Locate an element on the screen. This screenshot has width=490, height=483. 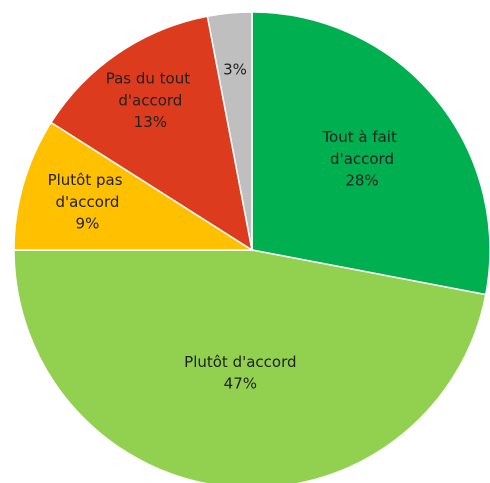
value-label: 47% is located at coordinates (240, 384).